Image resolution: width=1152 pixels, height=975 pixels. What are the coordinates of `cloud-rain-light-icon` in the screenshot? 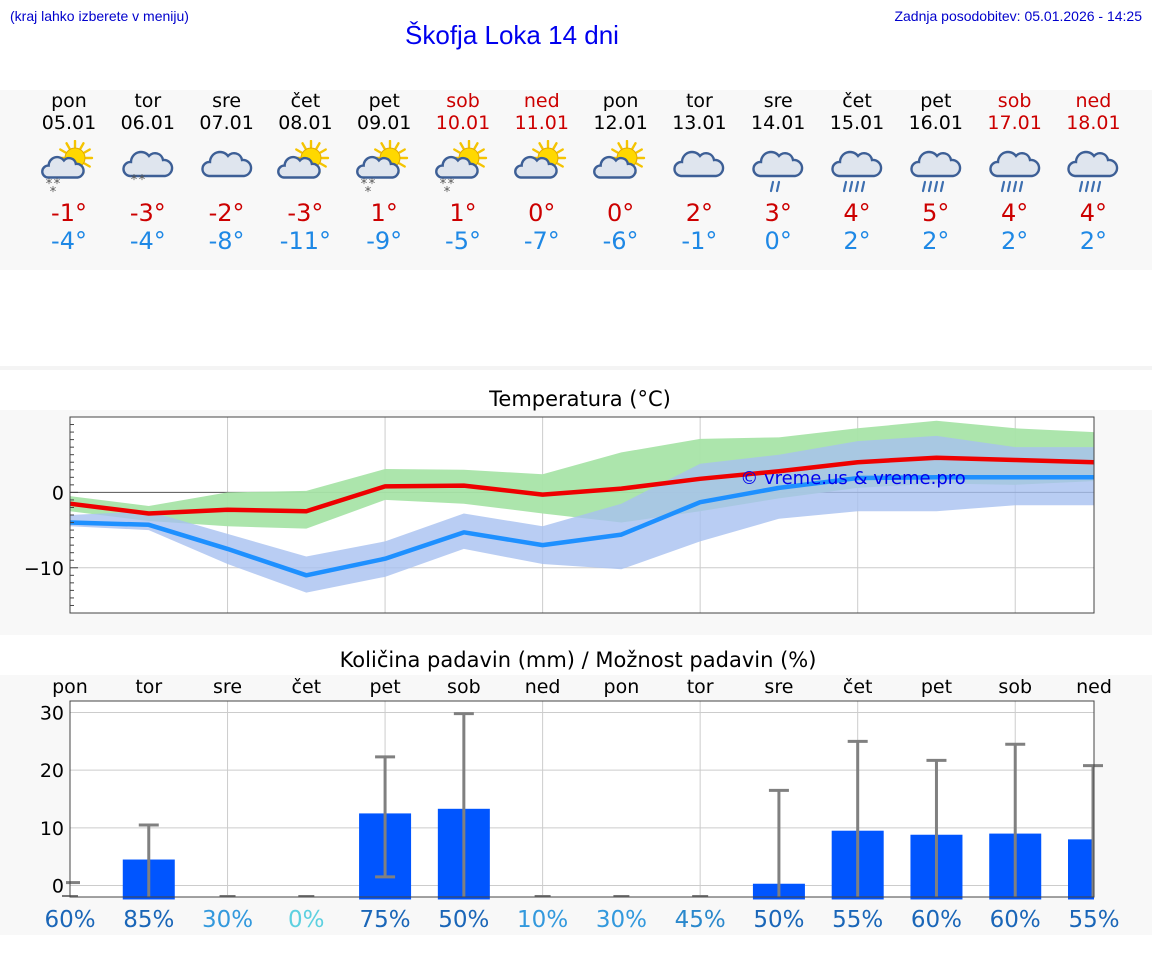 It's located at (778, 168).